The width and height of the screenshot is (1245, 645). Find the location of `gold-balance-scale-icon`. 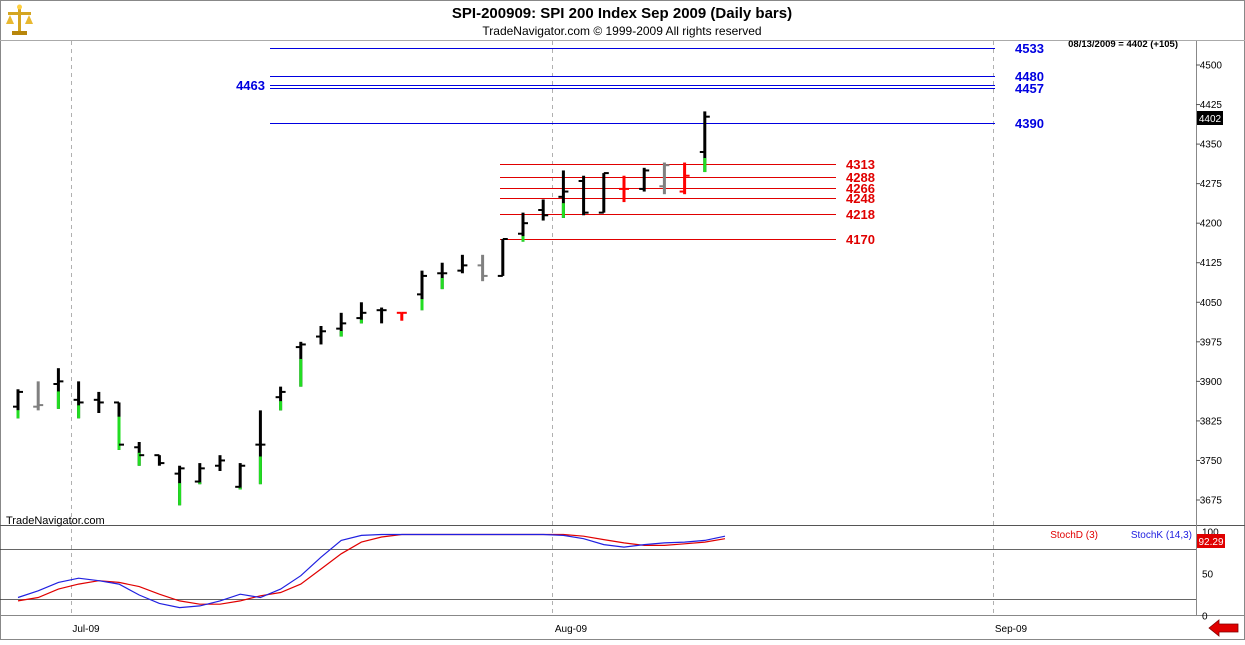

gold-balance-scale-icon is located at coordinates (19, 19).